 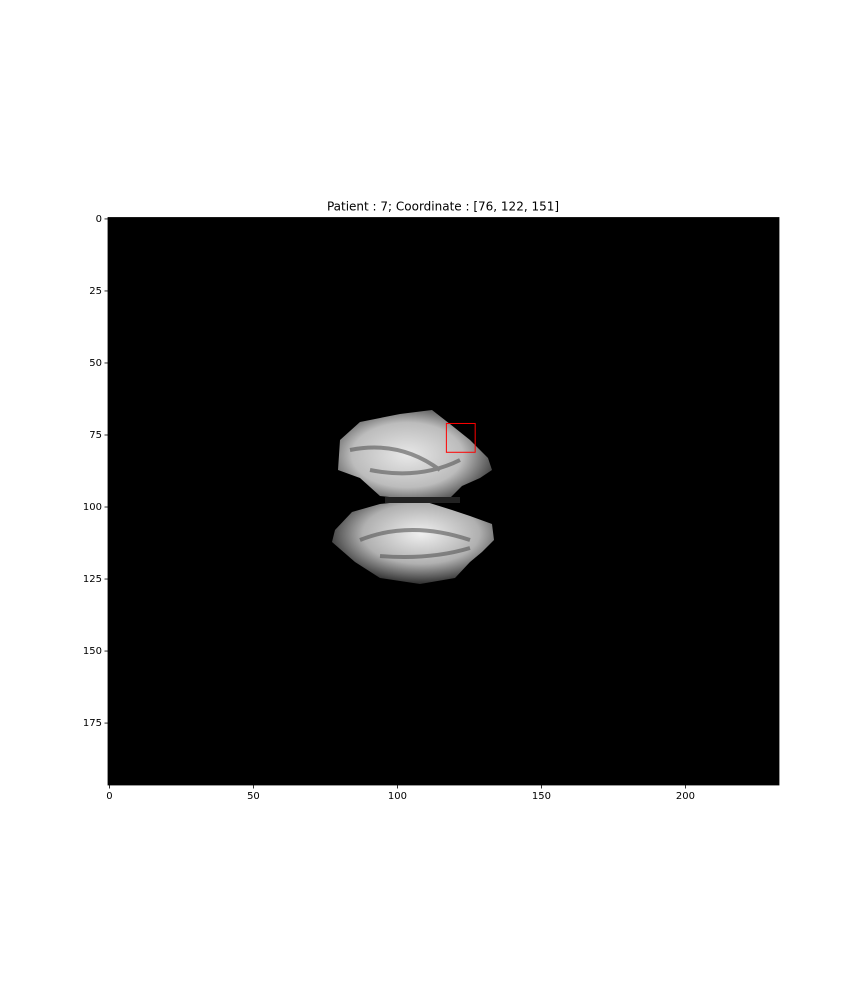 I want to click on scan-image, so click(x=413, y=497).